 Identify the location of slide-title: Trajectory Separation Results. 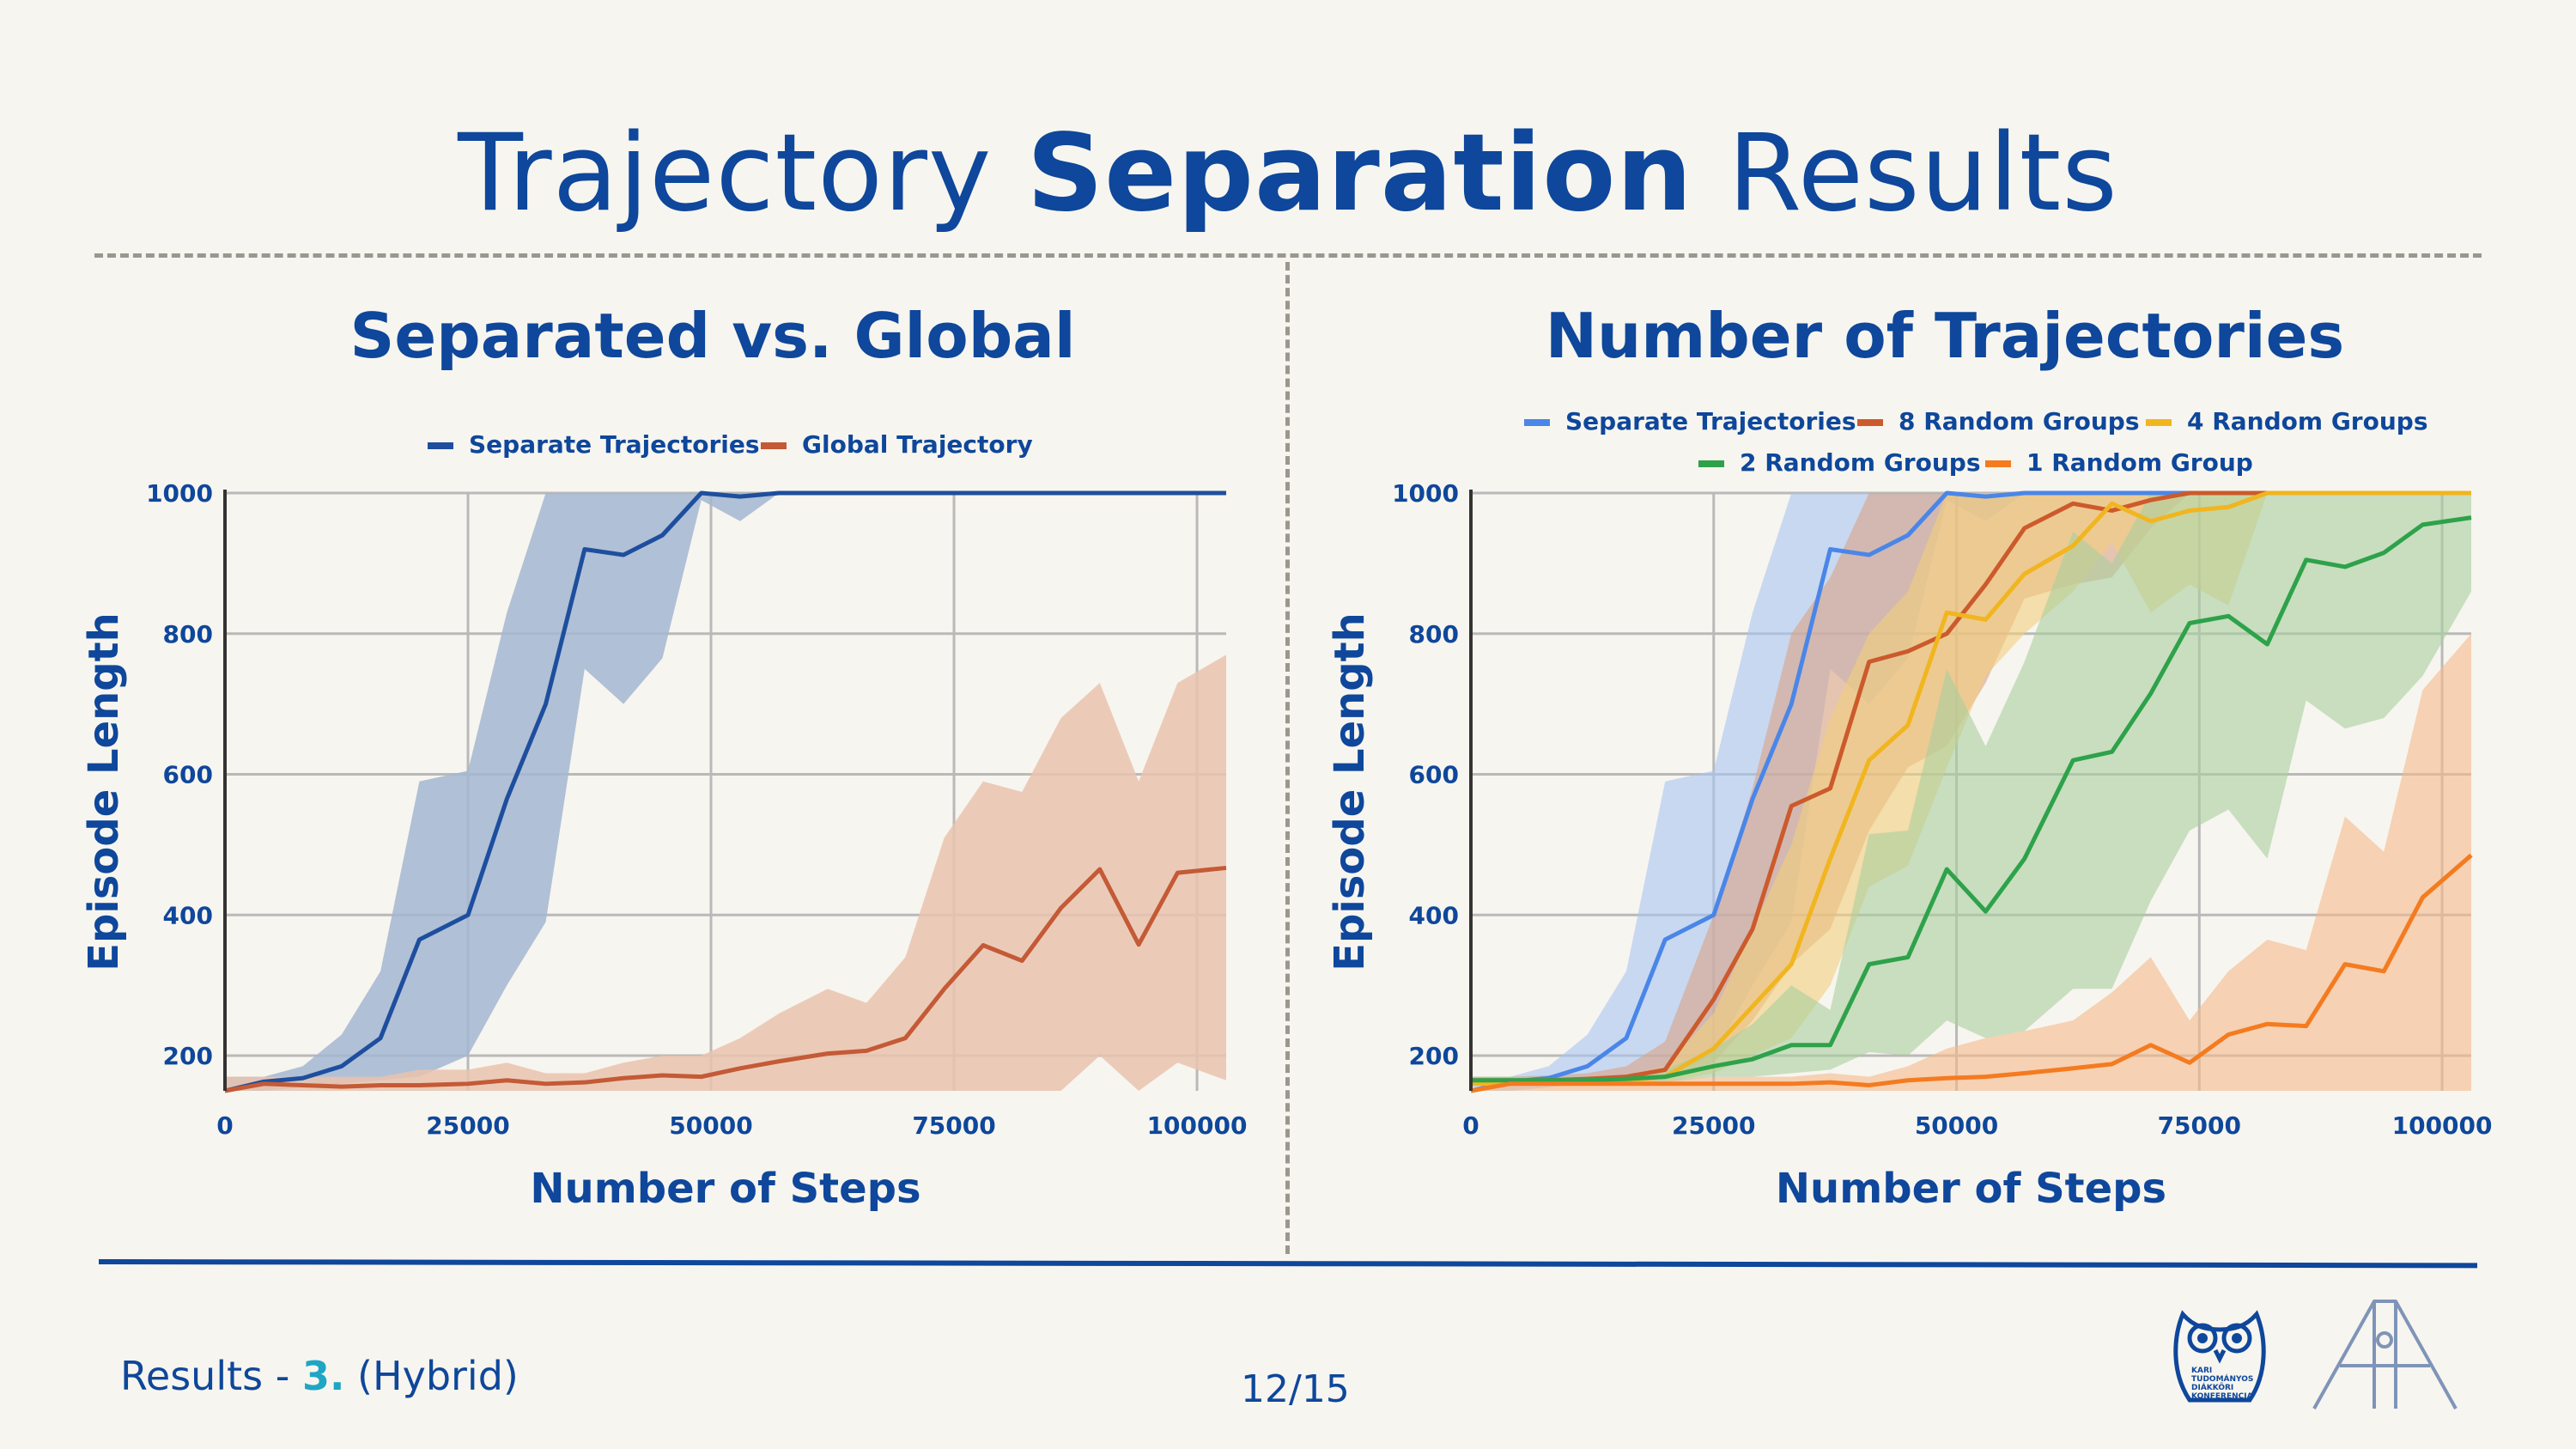
(1288, 173).